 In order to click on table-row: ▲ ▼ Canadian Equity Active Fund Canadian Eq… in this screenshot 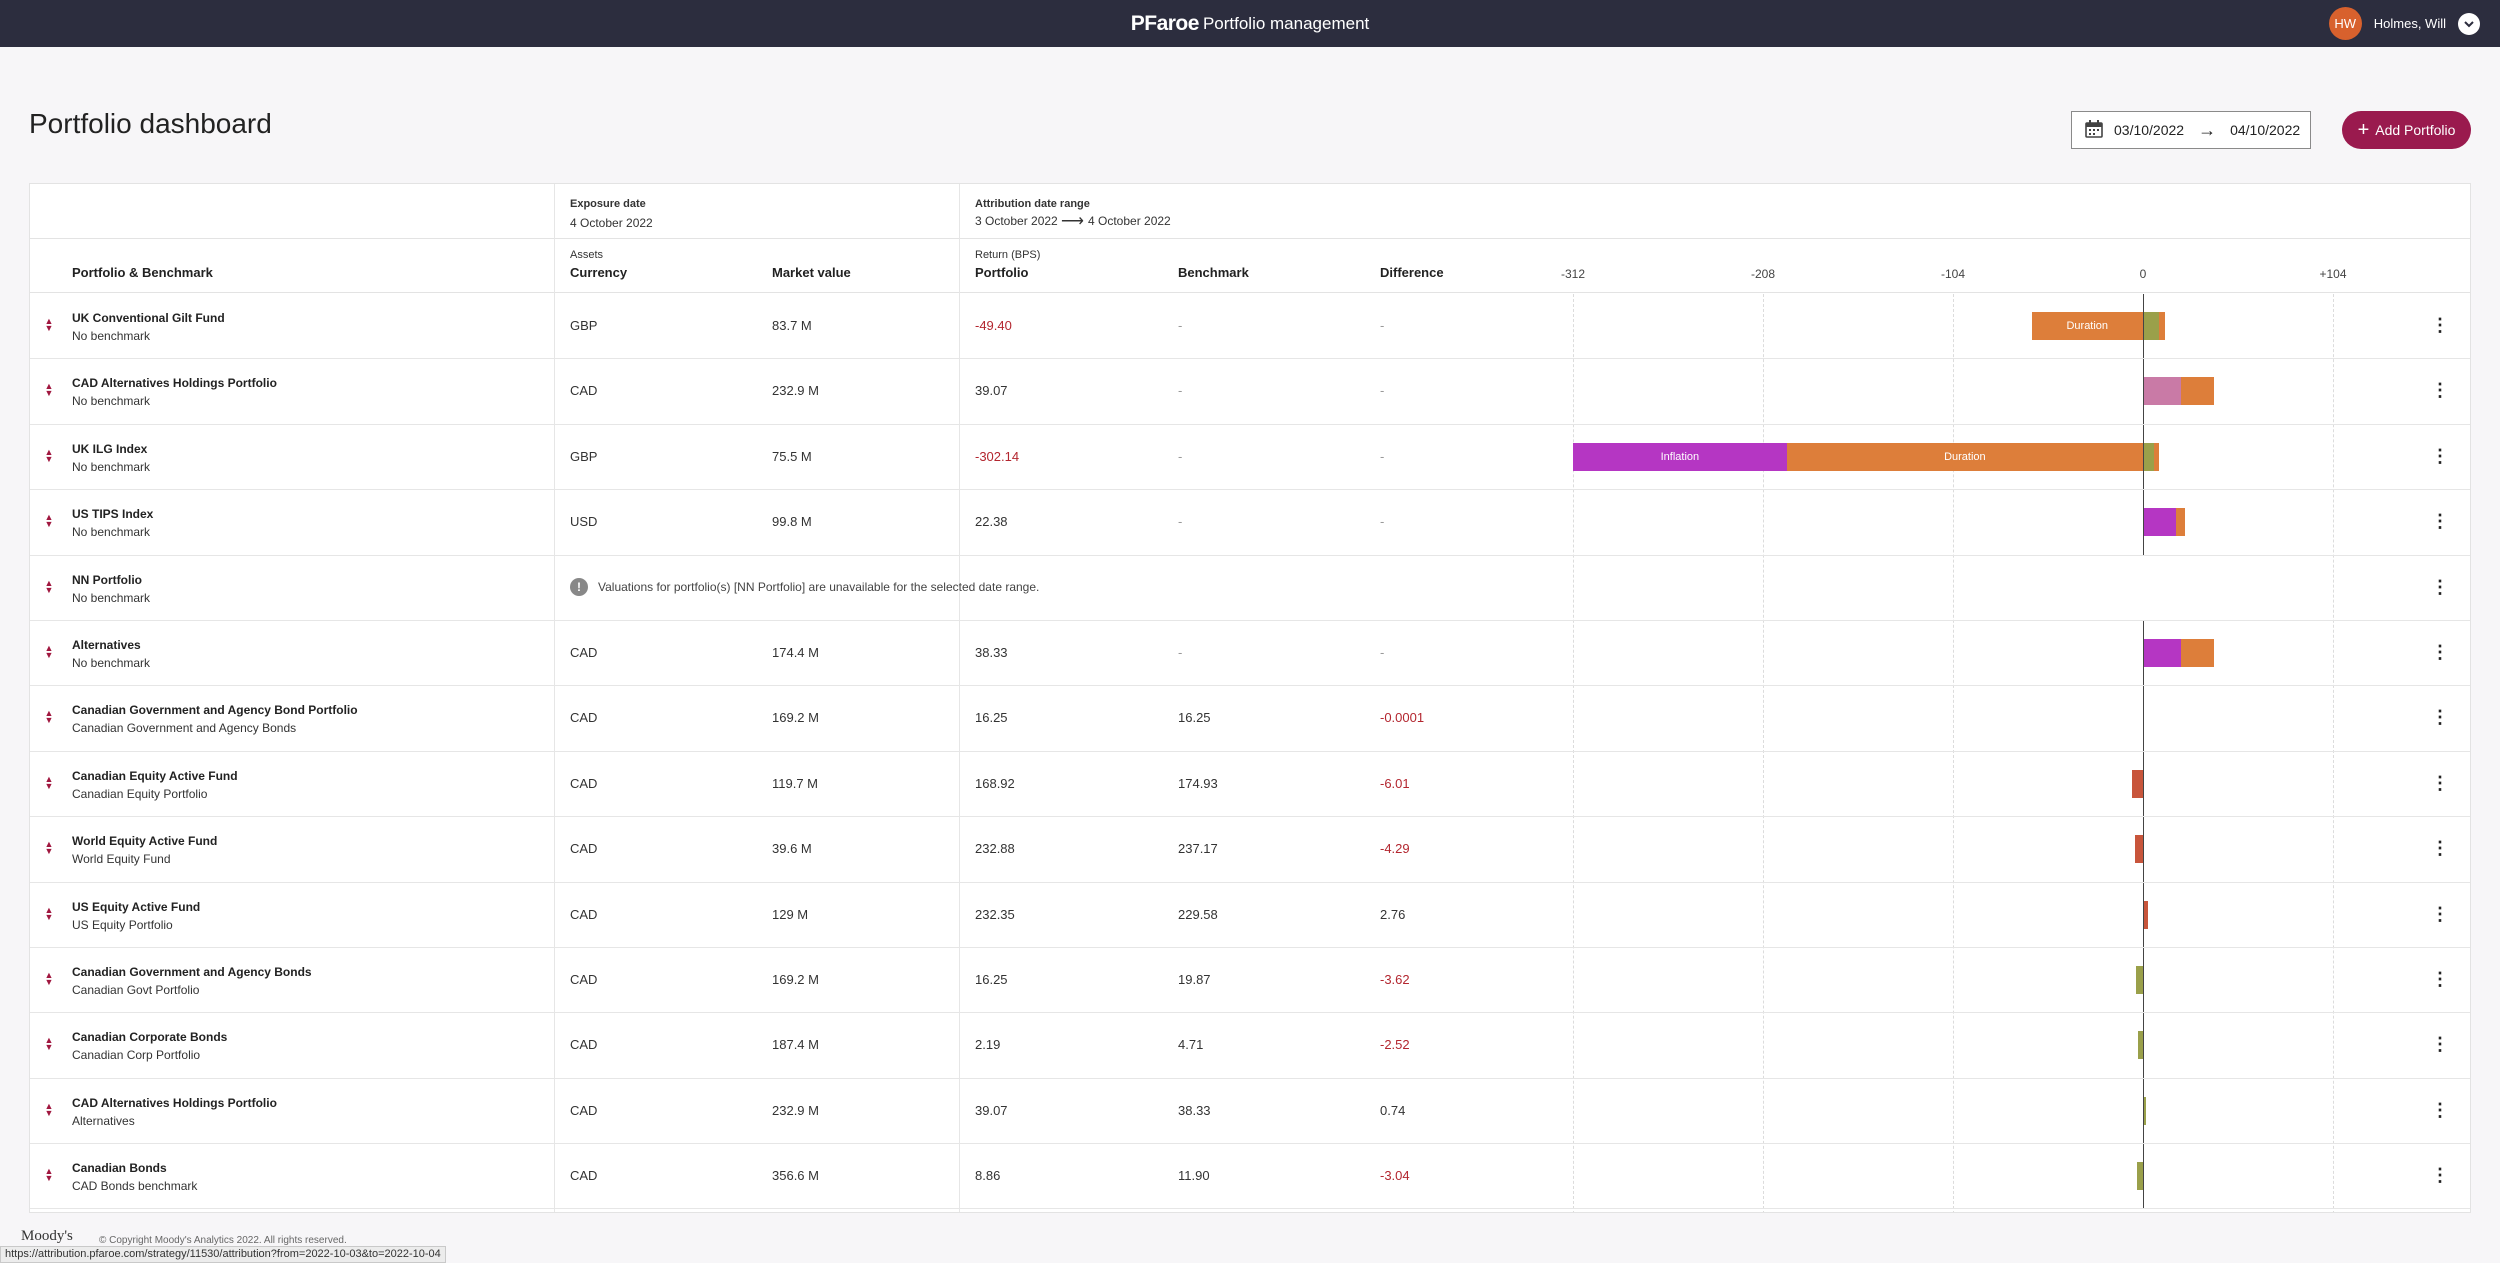, I will do `click(1250, 784)`.